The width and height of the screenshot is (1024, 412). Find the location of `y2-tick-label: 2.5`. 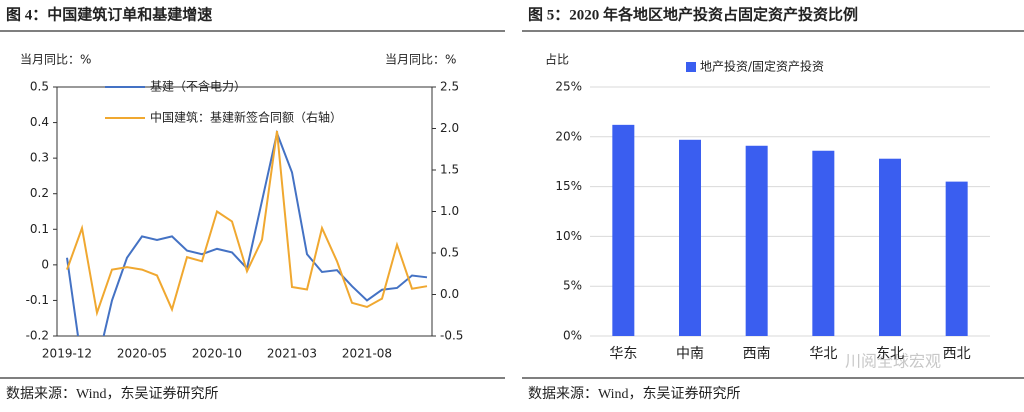

y2-tick-label: 2.5 is located at coordinates (449, 87).